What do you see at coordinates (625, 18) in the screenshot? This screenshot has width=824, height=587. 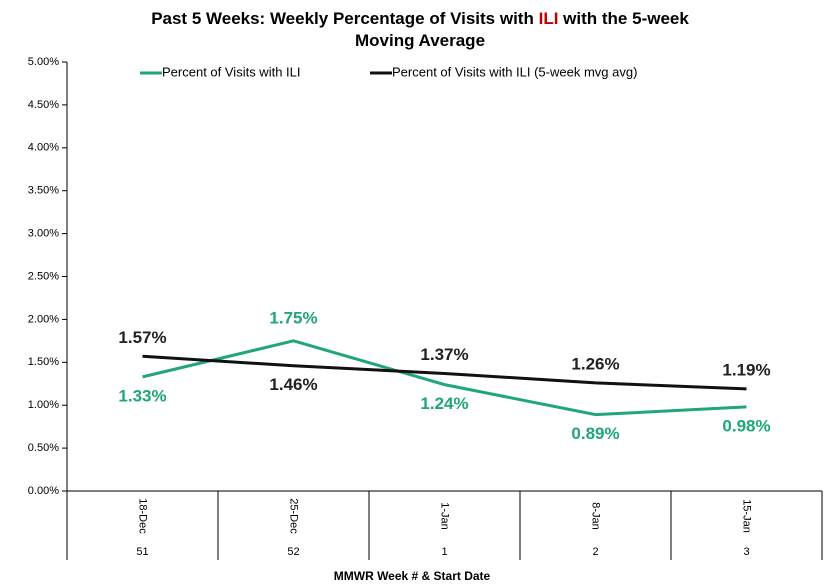 I see `title-part: with the 5-week` at bounding box center [625, 18].